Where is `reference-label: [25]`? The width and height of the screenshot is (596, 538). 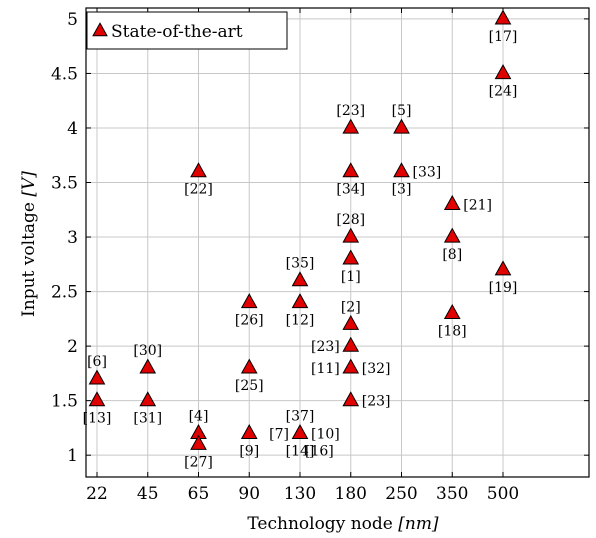 reference-label: [25] is located at coordinates (249, 386).